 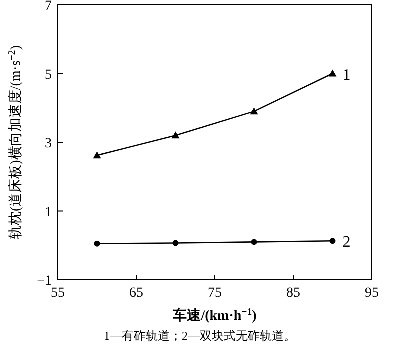 I want to click on y-tick-label: 5, so click(x=48, y=75).